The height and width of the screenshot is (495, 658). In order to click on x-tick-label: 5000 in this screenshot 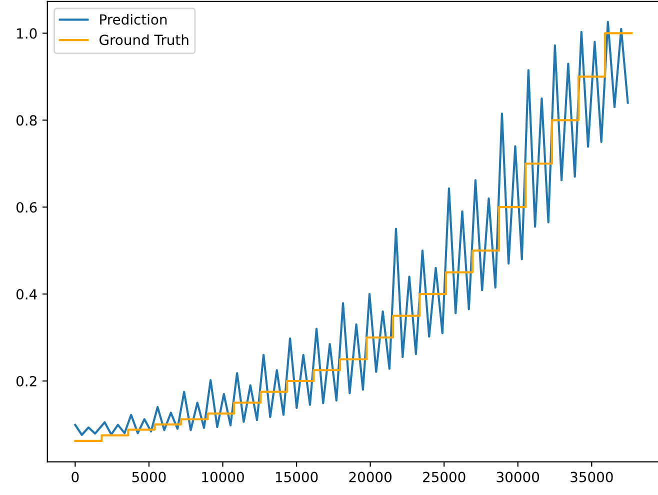, I will do `click(149, 477)`.